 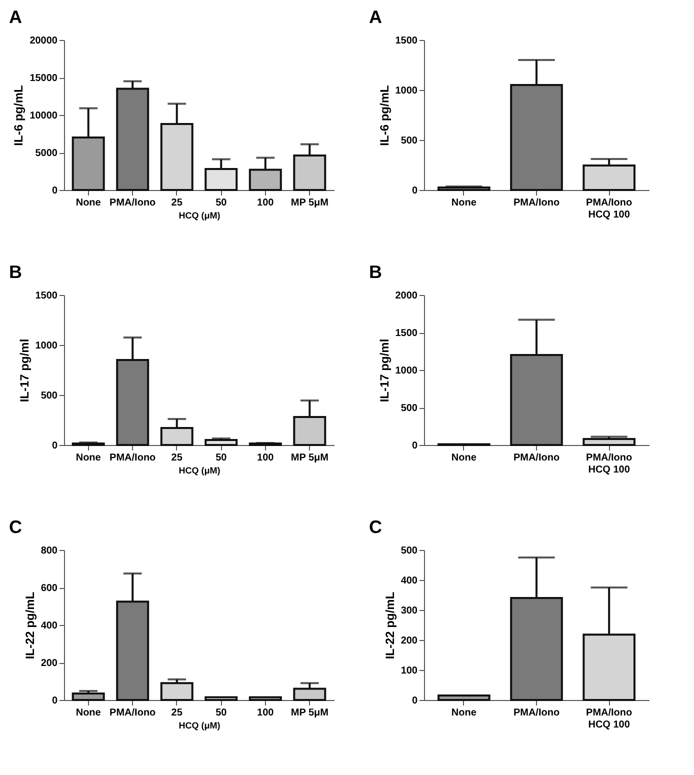 What do you see at coordinates (49, 588) in the screenshot?
I see `y-tick-label: 600` at bounding box center [49, 588].